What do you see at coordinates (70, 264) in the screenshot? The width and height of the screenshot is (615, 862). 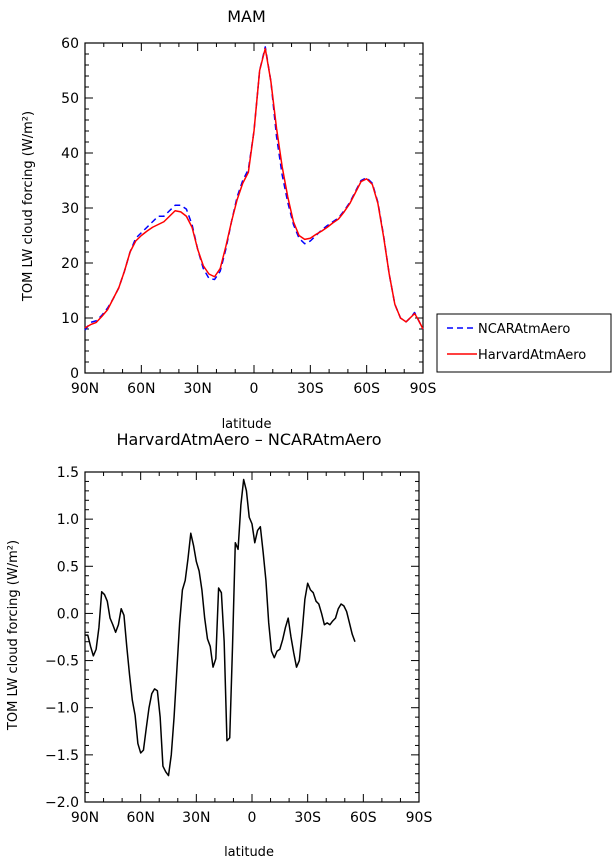 I see `y-tick-label: 20` at bounding box center [70, 264].